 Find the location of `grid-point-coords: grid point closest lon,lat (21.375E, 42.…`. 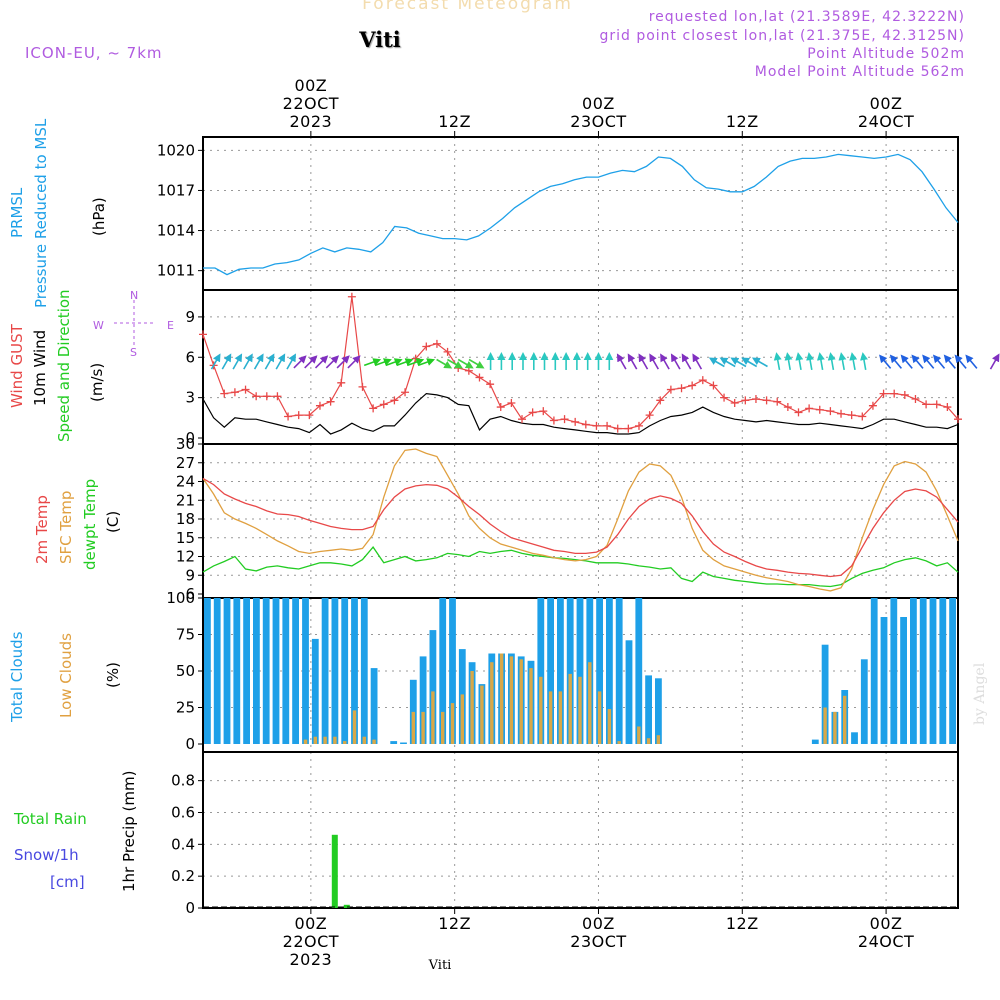

grid-point-coords: grid point closest lon,lat (21.375E, 42.… is located at coordinates (782, 36).